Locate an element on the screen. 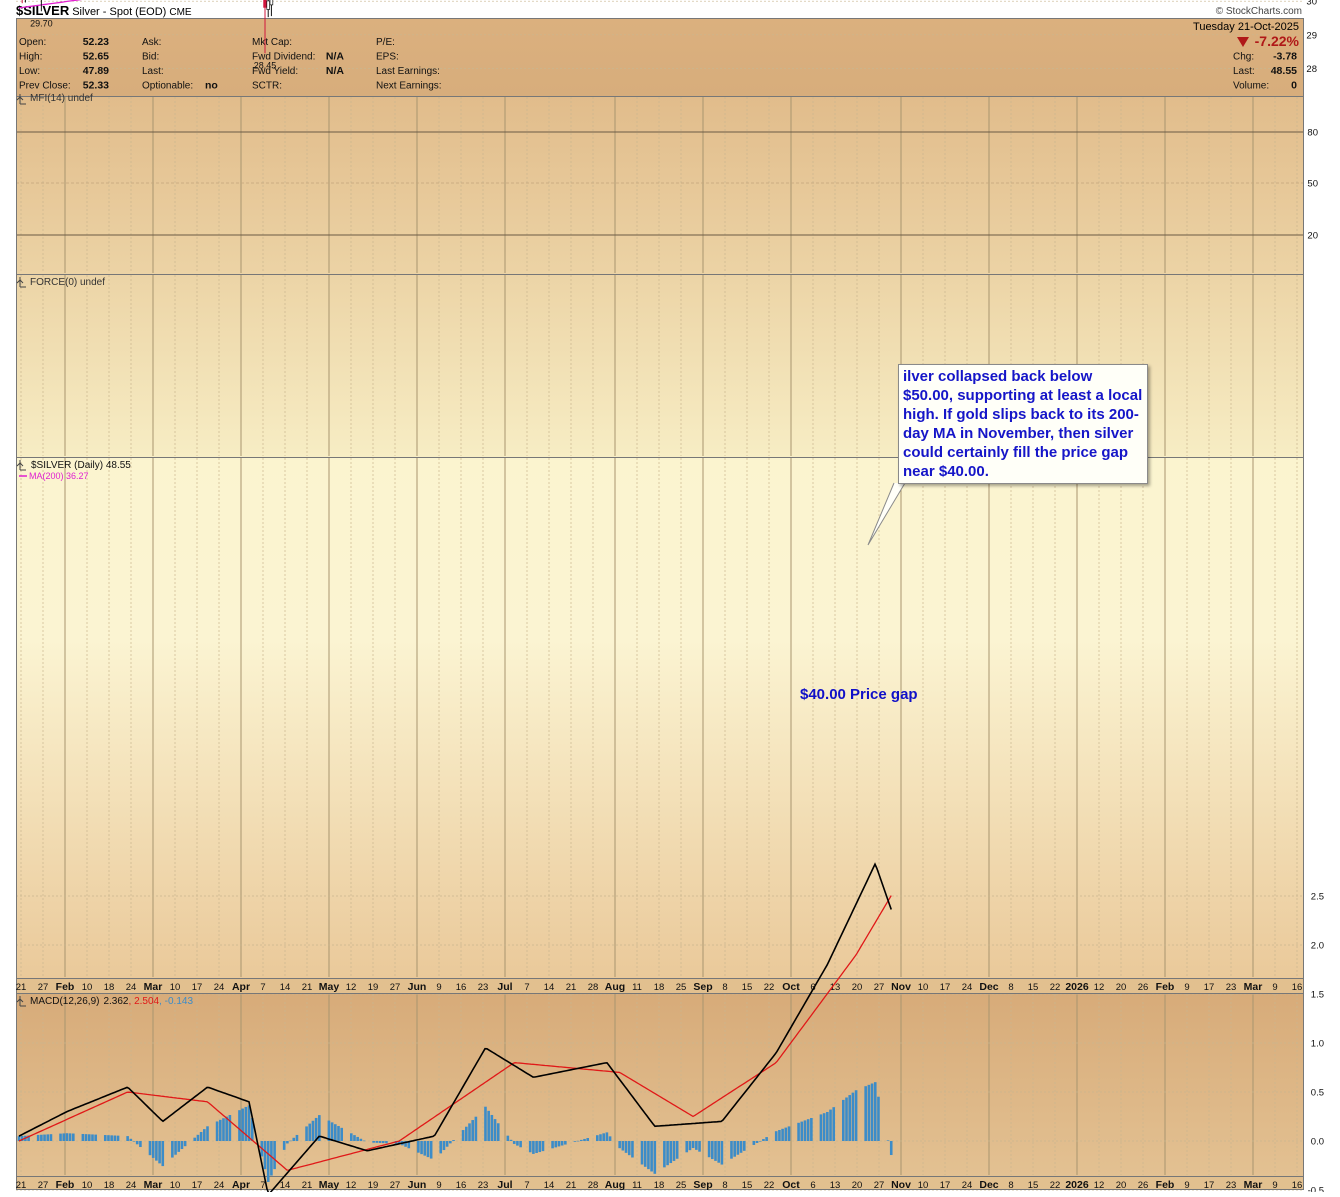 This screenshot has height=1197, width=1340. x-tick-label: 14 is located at coordinates (285, 987).